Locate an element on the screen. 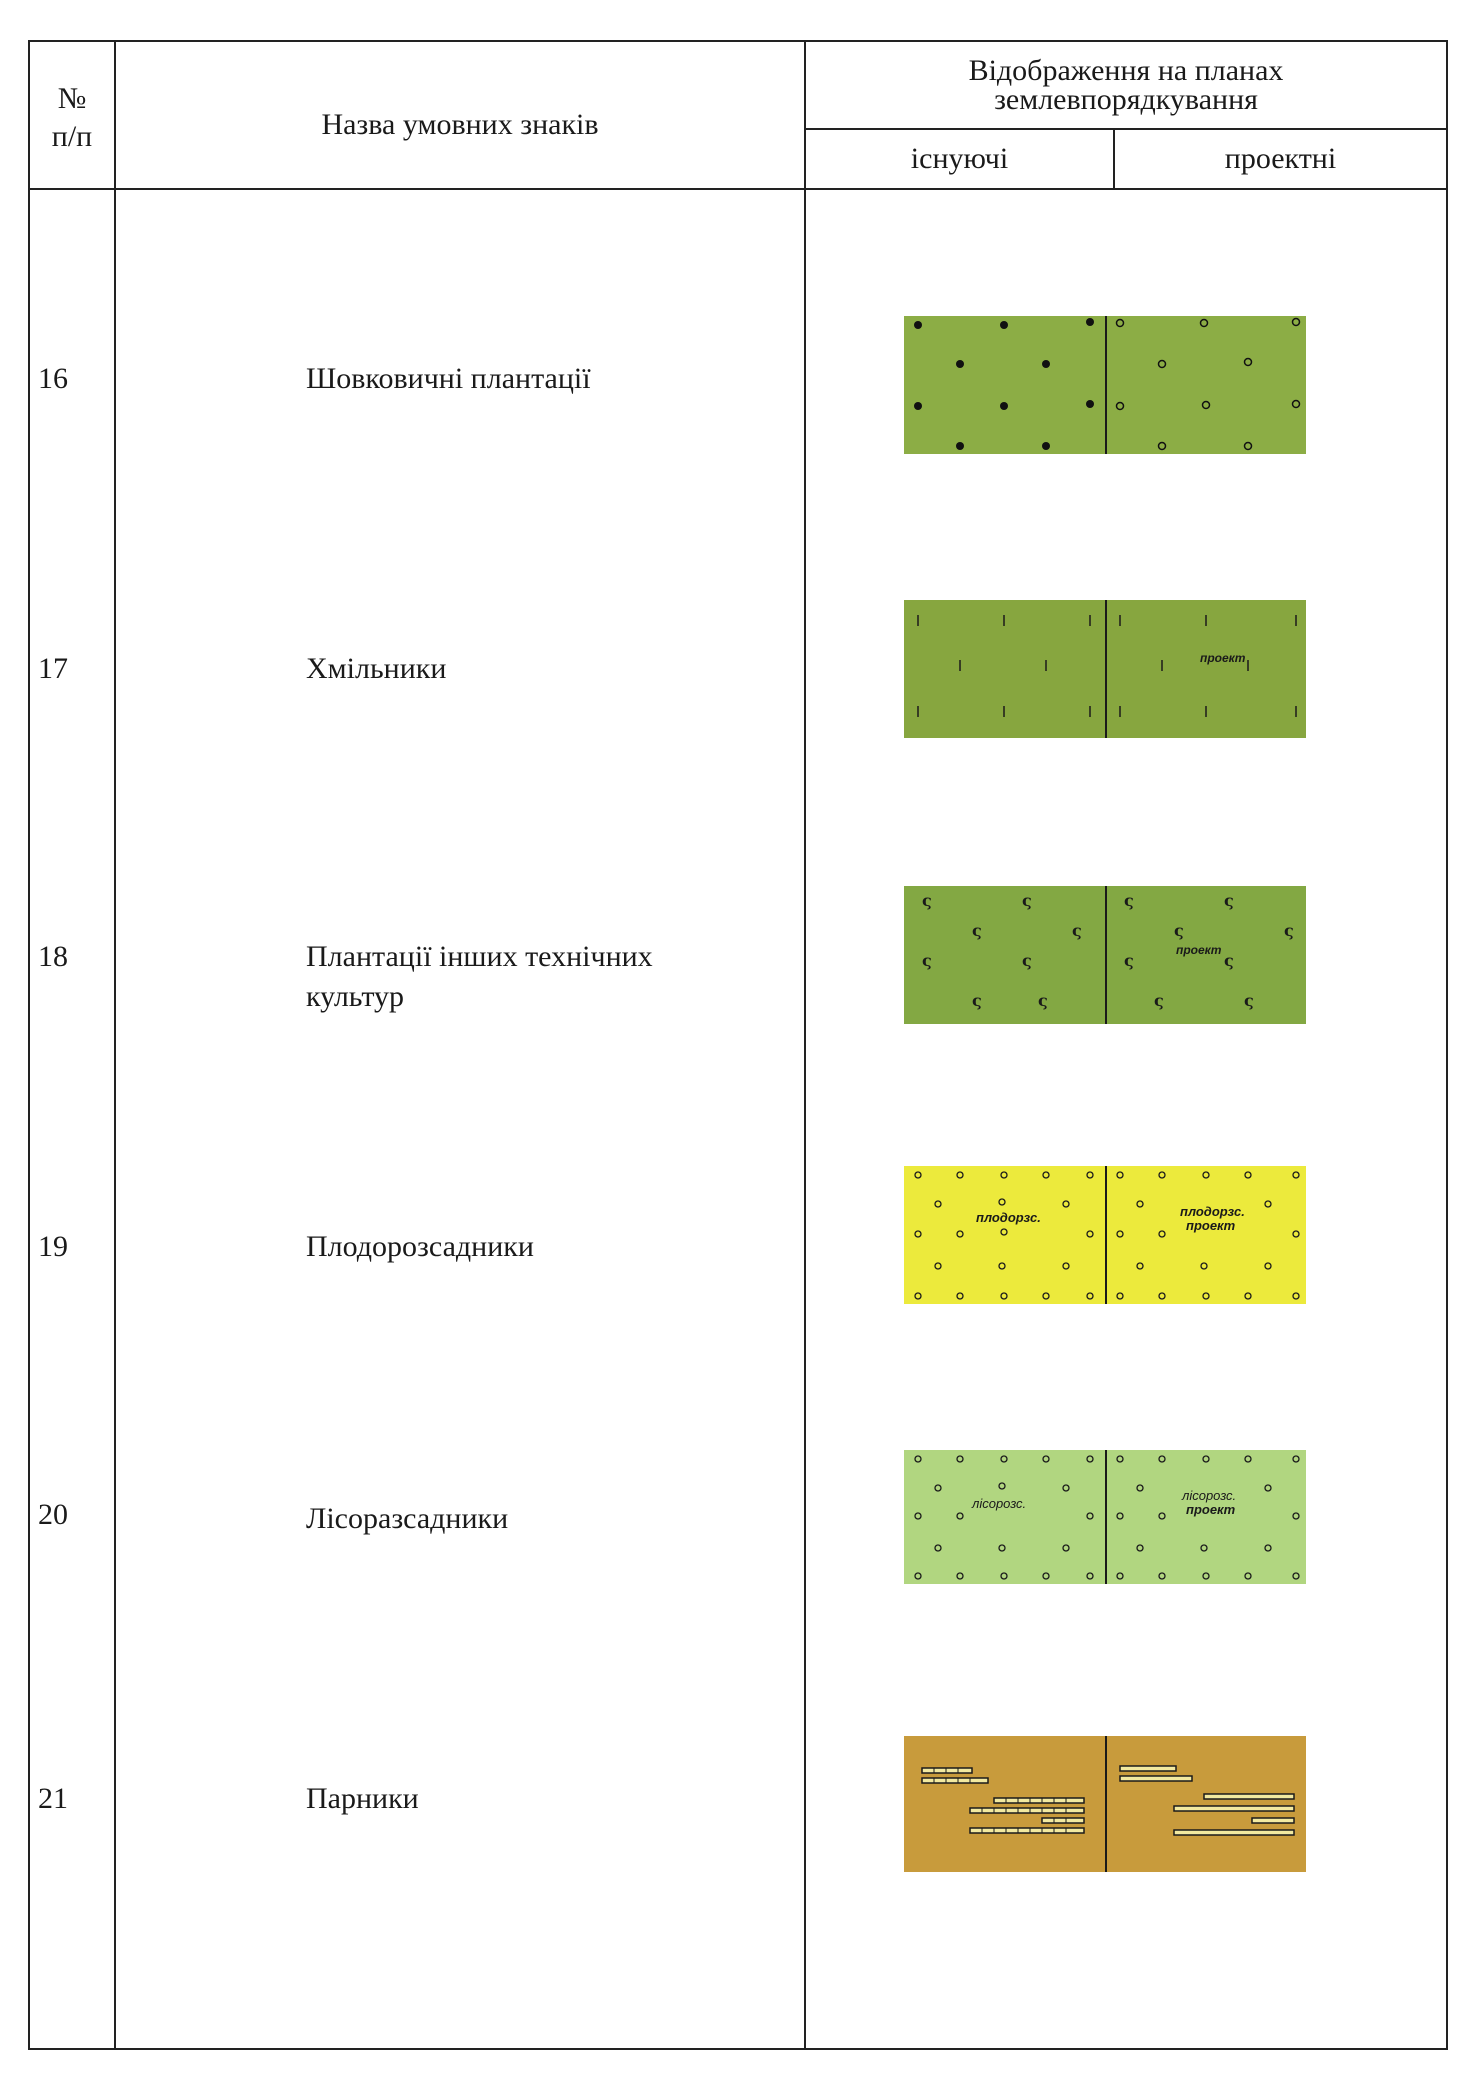 The width and height of the screenshot is (1475, 2079). swatch-row-19: плодорзс. плодорзс. проект is located at coordinates (1105, 1235).